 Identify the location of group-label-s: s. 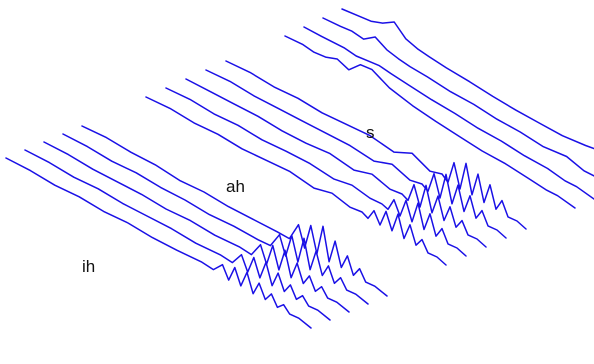
(370, 132).